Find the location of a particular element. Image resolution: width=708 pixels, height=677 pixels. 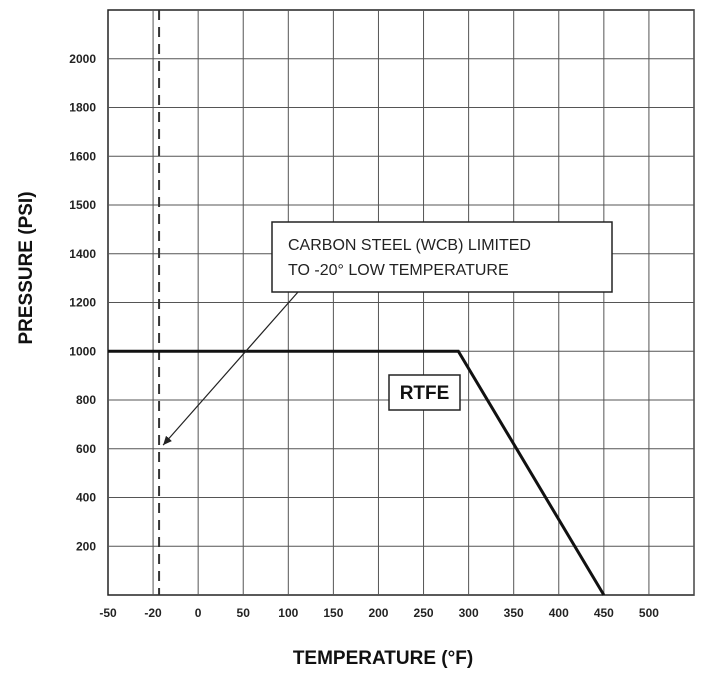

annotation-line-1: CARBON STEEL (WCB) LIMITED is located at coordinates (409, 245).